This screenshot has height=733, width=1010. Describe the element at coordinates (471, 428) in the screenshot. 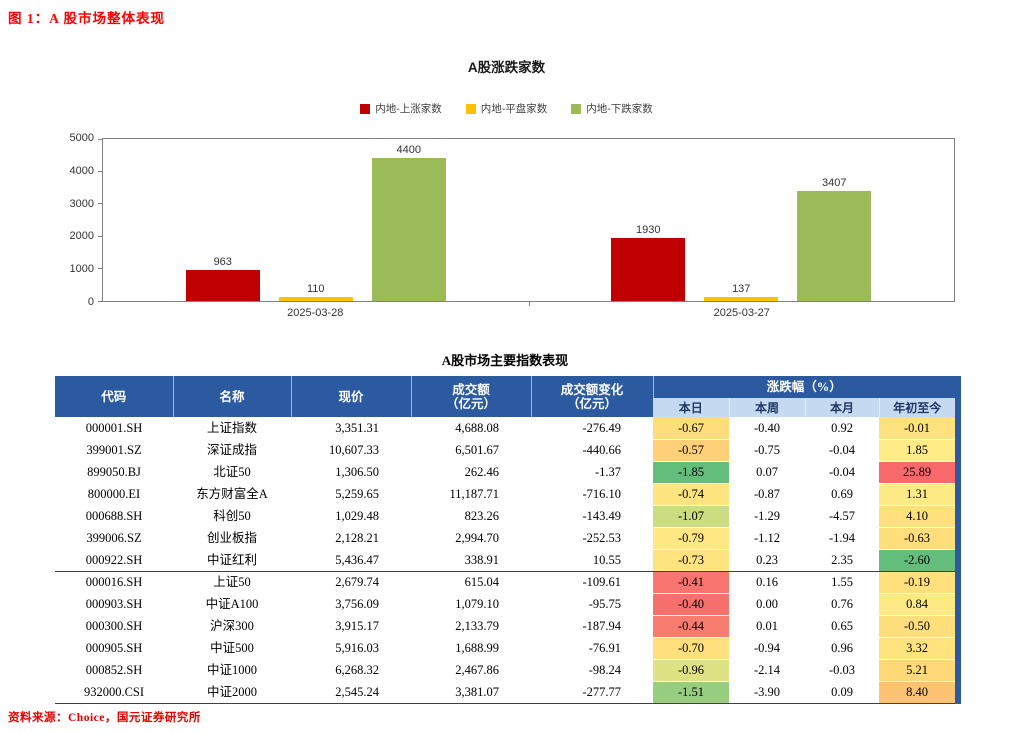

I see `cell-turnover: 4,688.08` at that location.